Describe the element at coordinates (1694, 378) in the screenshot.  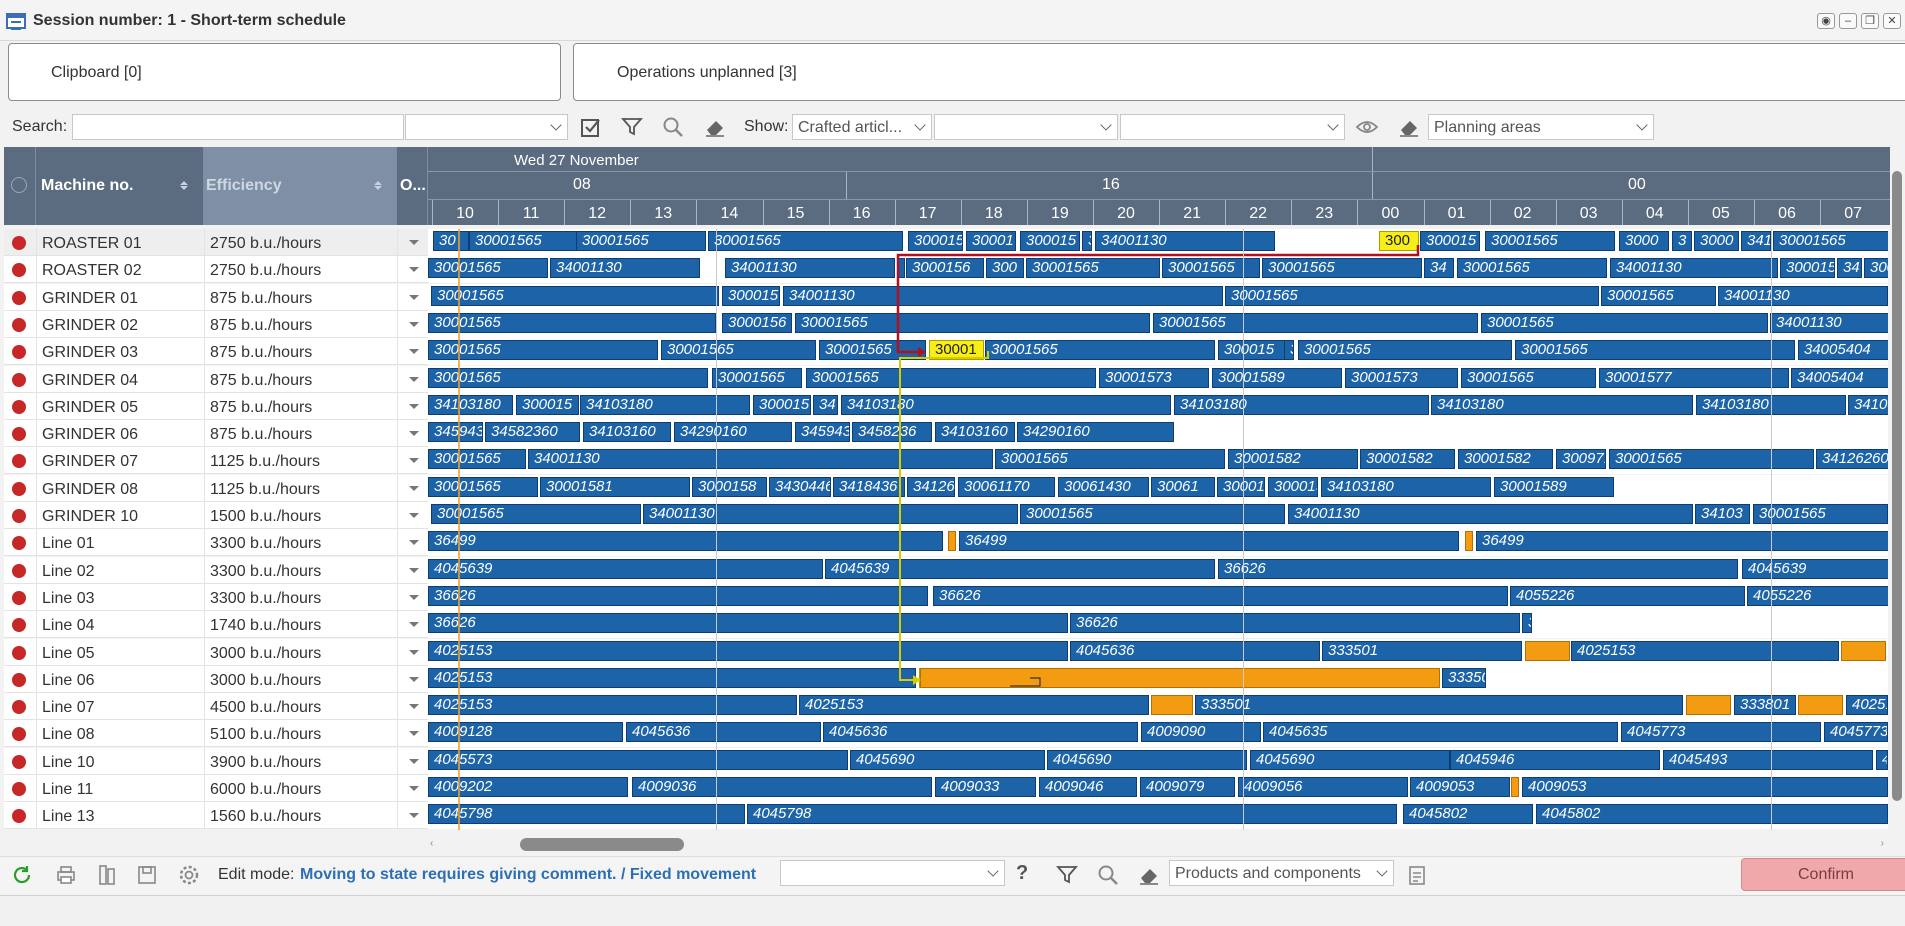
I see `operation-bar: 30001577` at that location.